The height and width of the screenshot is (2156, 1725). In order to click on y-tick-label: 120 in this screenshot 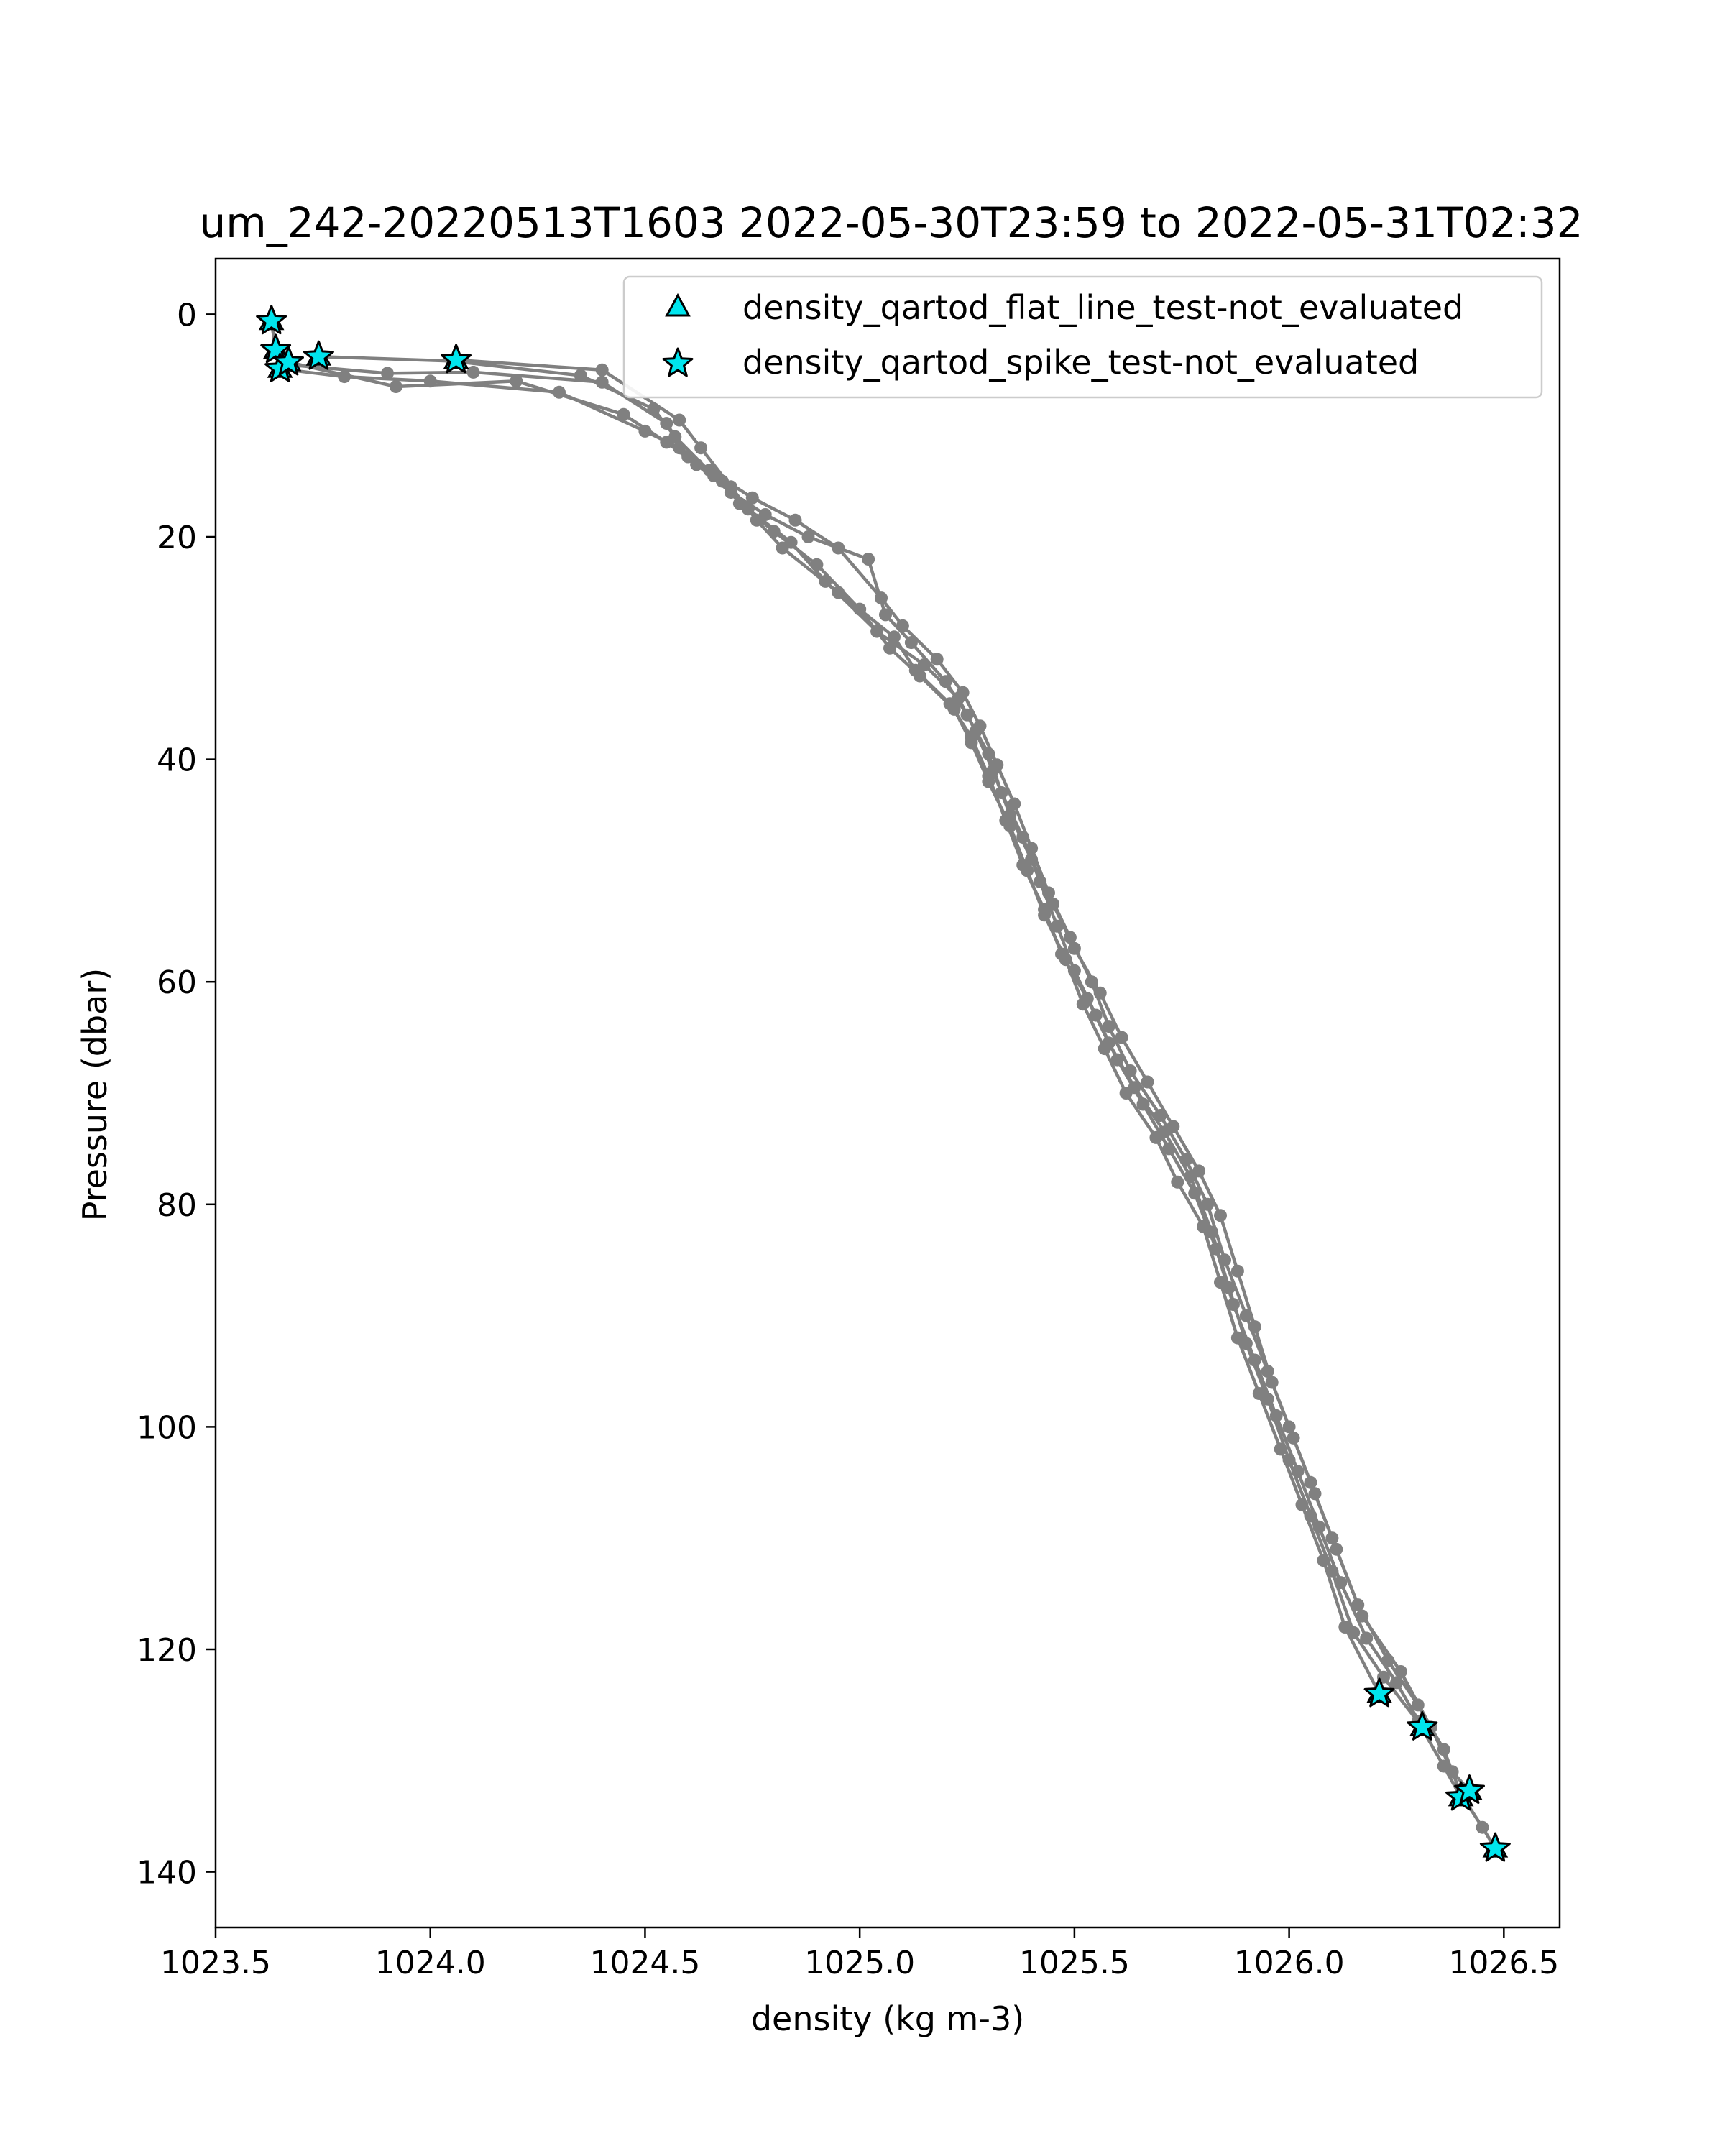, I will do `click(167, 1651)`.